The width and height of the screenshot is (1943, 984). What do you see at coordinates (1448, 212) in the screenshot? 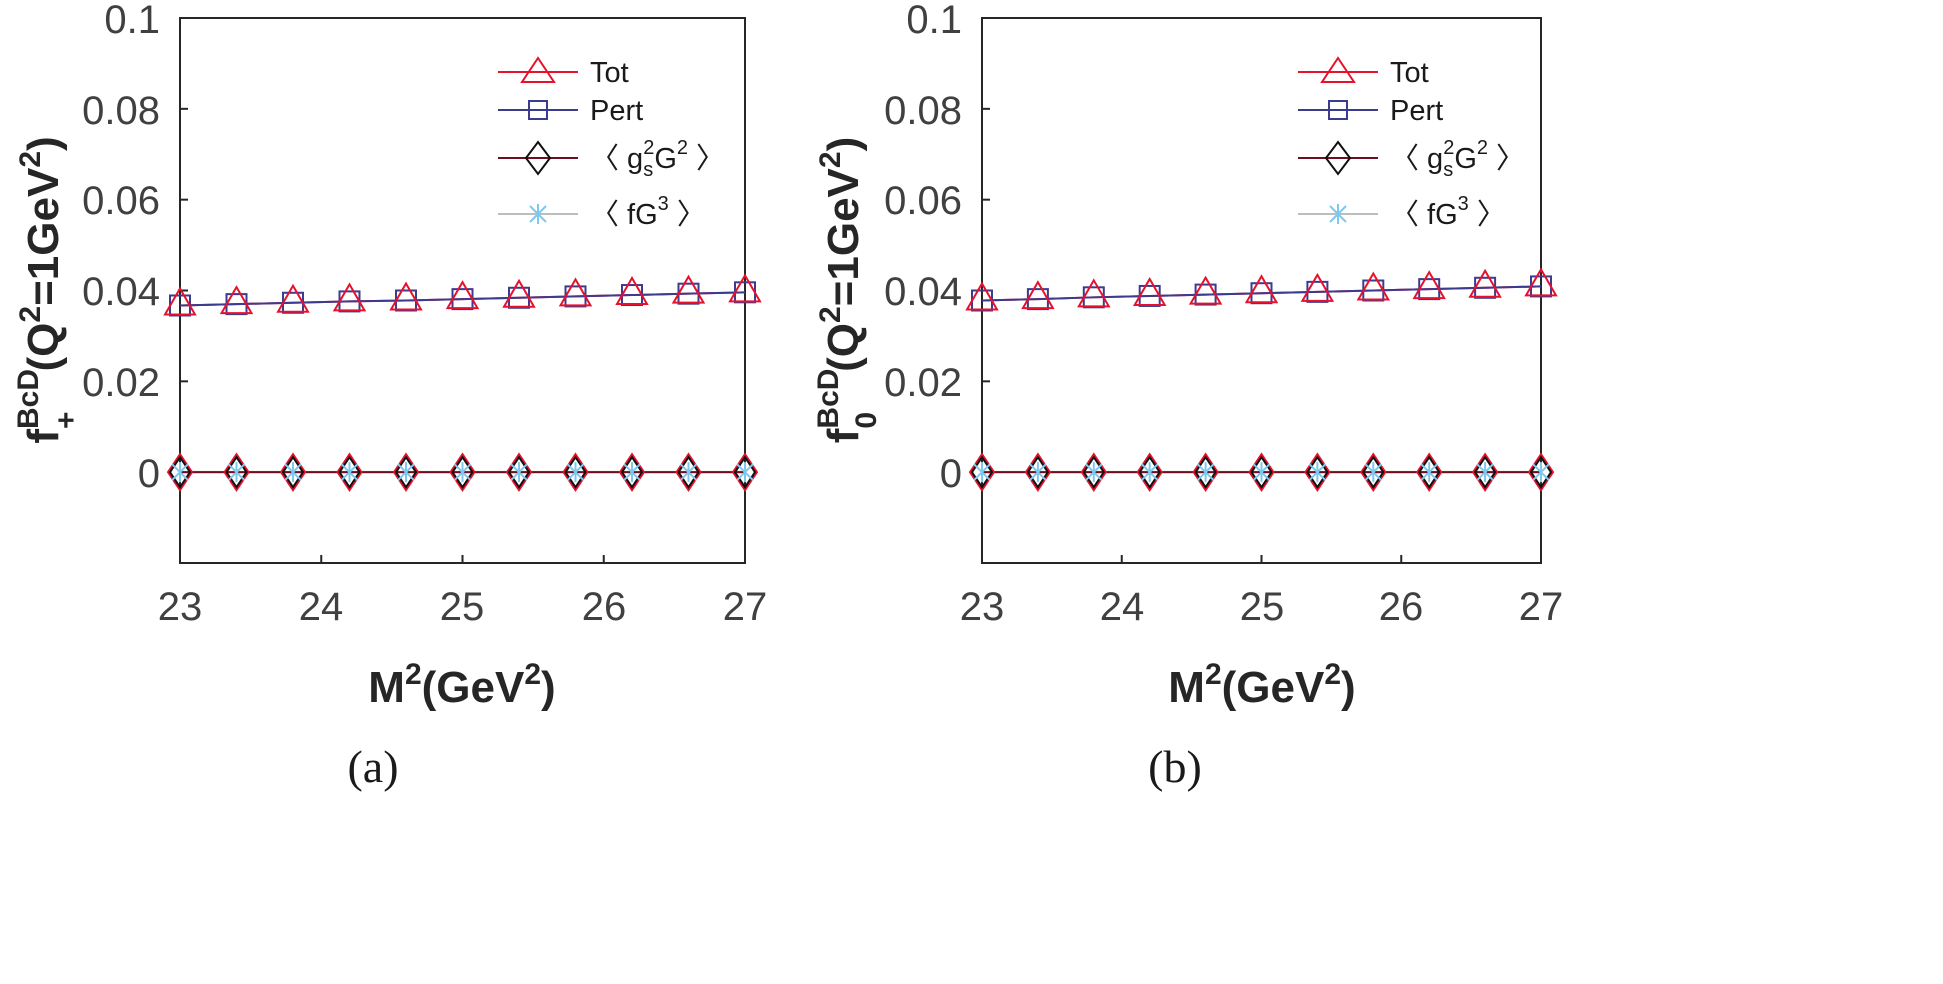
I see `legend-label-gluon3: 〈 fG3 〉` at bounding box center [1448, 212].